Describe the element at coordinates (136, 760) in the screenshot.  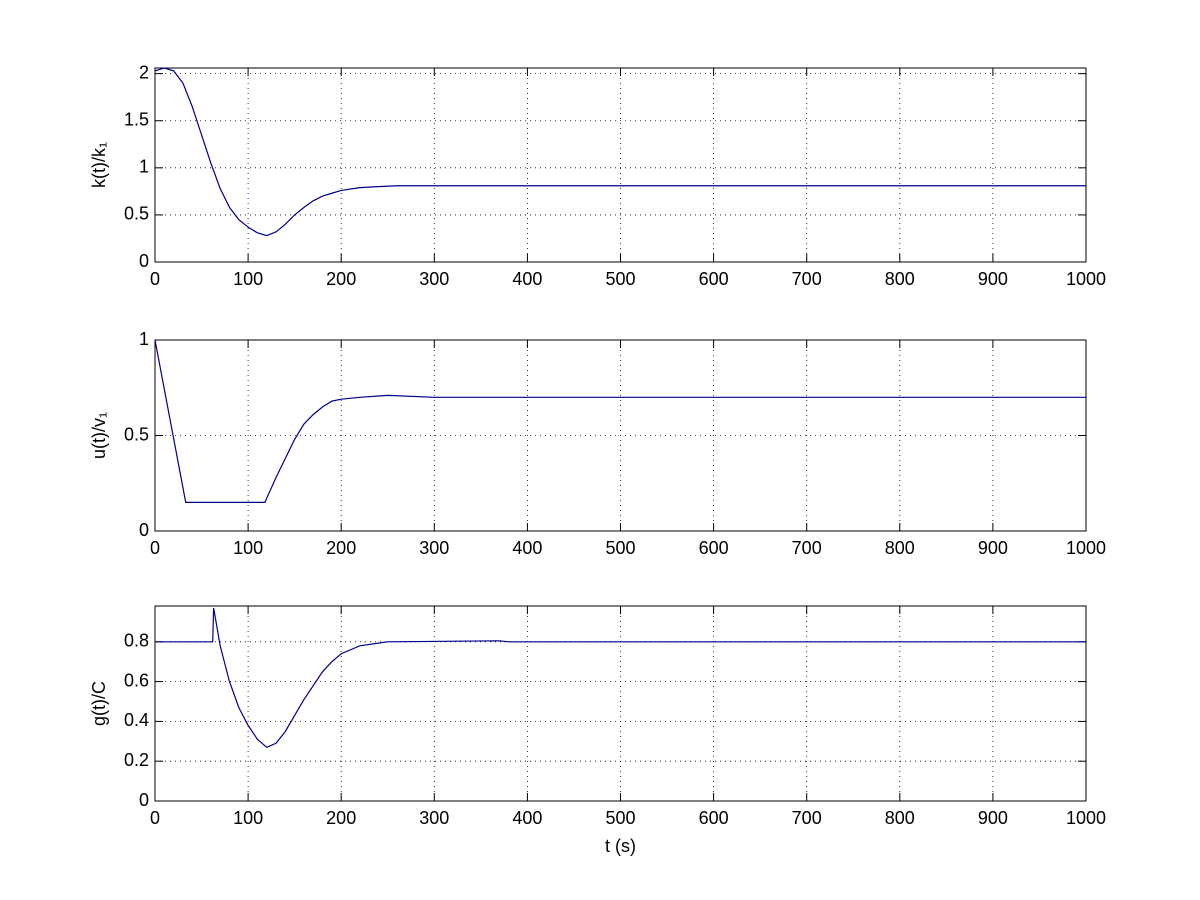
I see `y-tick-label: 0.2` at that location.